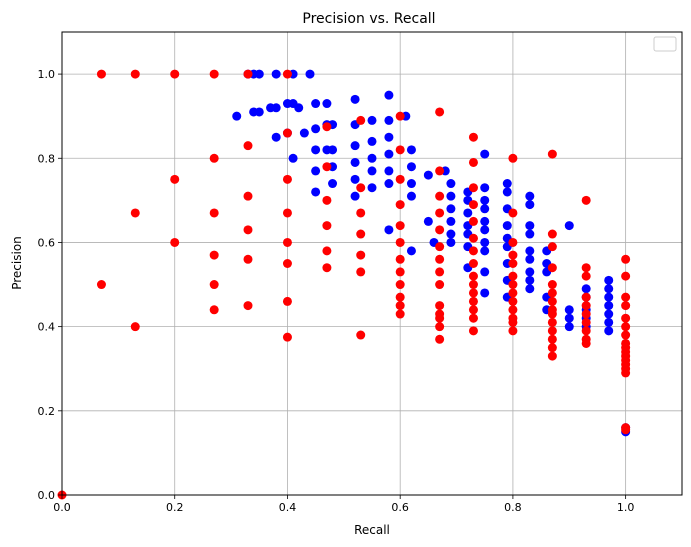  Describe the element at coordinates (47, 158) in the screenshot. I see `y-tick-label: 0.8` at that location.